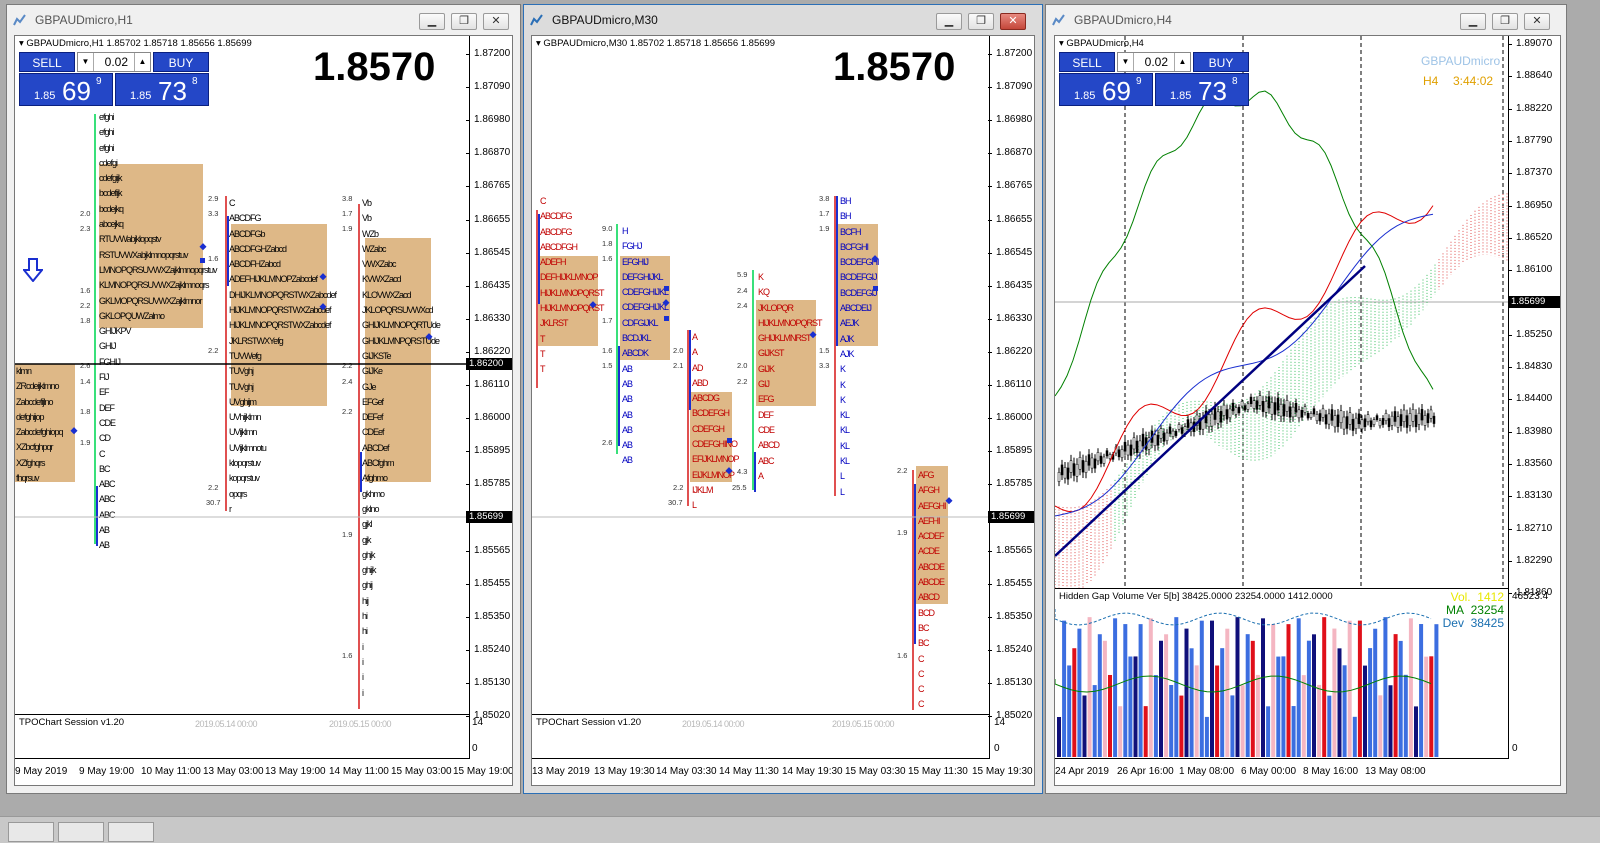 The width and height of the screenshot is (1600, 843). Describe the element at coordinates (1530, 43) in the screenshot. I see `price-tick: 1.89070` at that location.